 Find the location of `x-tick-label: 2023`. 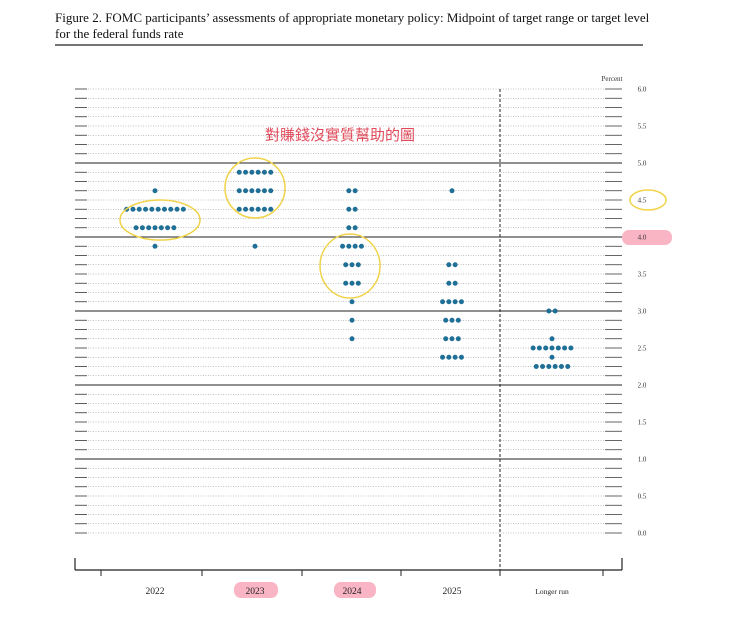

x-tick-label: 2023 is located at coordinates (255, 592).